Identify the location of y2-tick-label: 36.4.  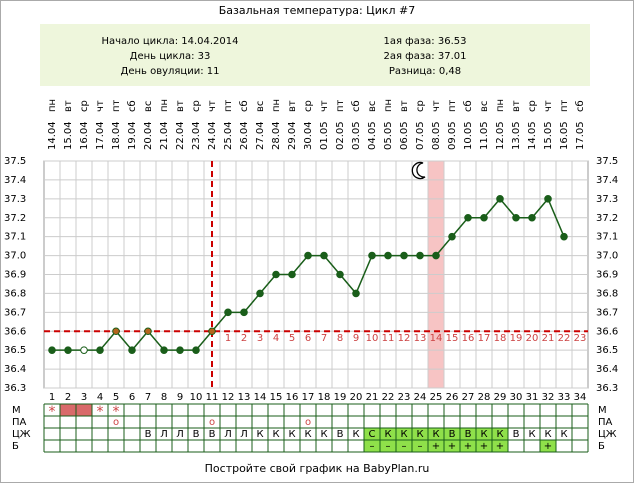
(607, 369).